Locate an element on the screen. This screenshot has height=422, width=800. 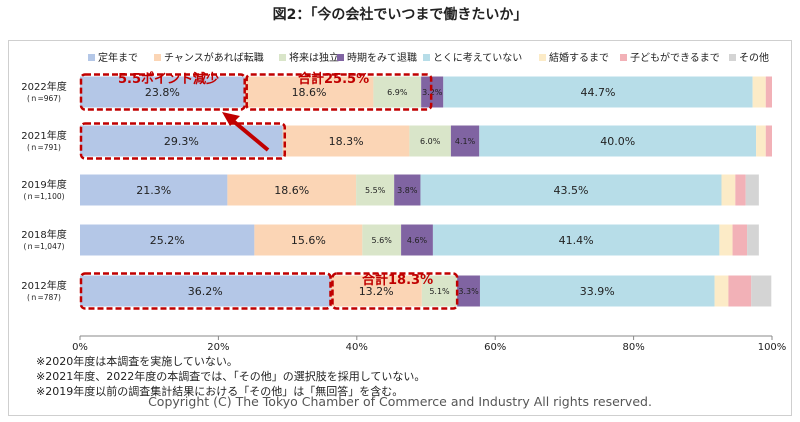
data-label: 4.1% is located at coordinates (465, 141).